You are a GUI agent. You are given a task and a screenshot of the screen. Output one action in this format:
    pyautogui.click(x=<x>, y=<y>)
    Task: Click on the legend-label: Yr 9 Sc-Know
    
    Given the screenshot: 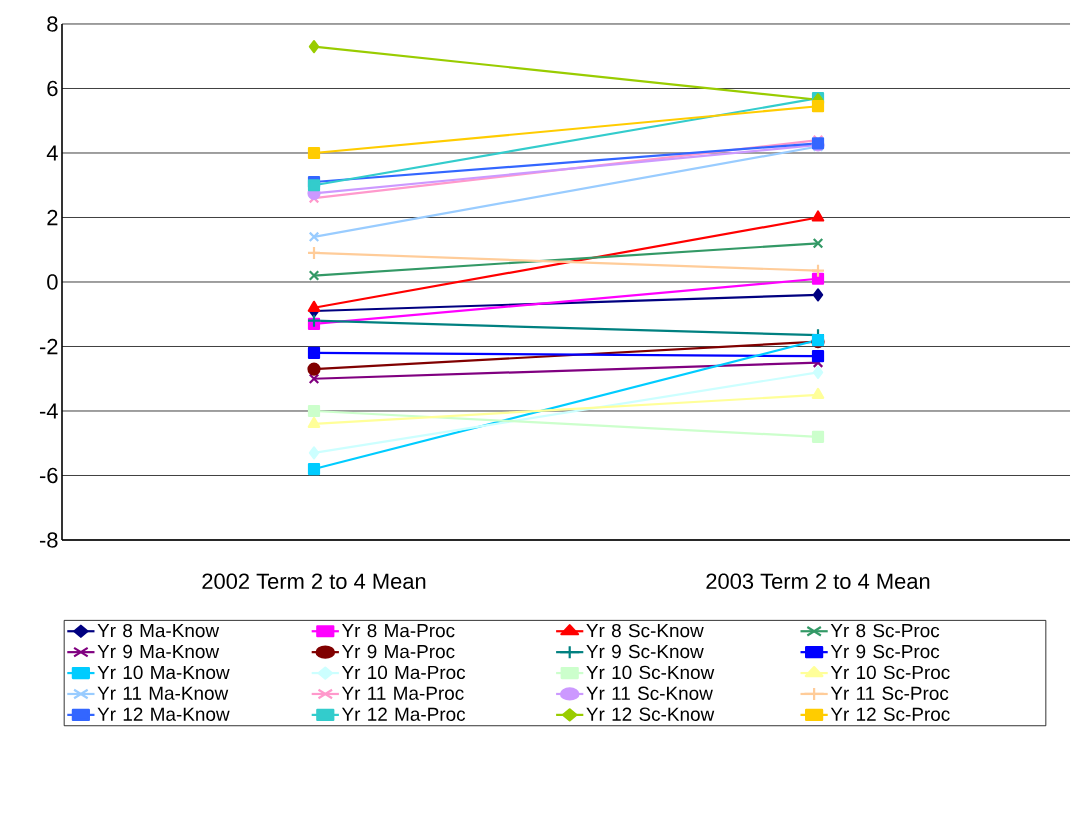 What is the action you would take?
    pyautogui.click(x=645, y=651)
    